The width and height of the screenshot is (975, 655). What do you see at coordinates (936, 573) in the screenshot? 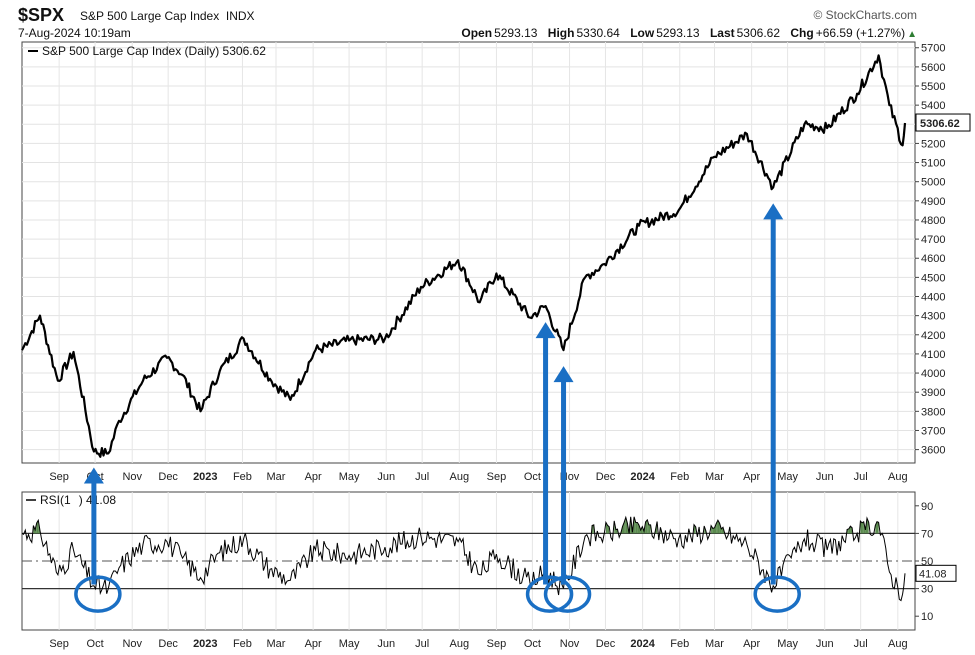
I see `rsi-last-value-box` at bounding box center [936, 573].